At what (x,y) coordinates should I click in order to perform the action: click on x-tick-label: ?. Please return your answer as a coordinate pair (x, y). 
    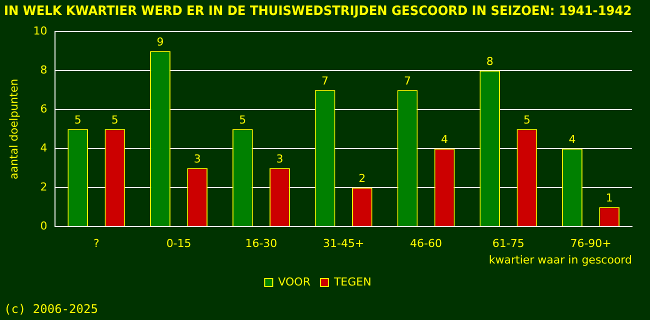
    Looking at the image, I should click on (96, 243).